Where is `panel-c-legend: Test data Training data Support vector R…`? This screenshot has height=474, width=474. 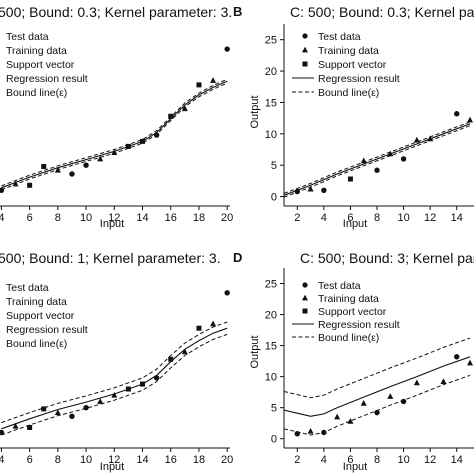
panel-c-legend: Test data Training data Support vector R… is located at coordinates (47, 316).